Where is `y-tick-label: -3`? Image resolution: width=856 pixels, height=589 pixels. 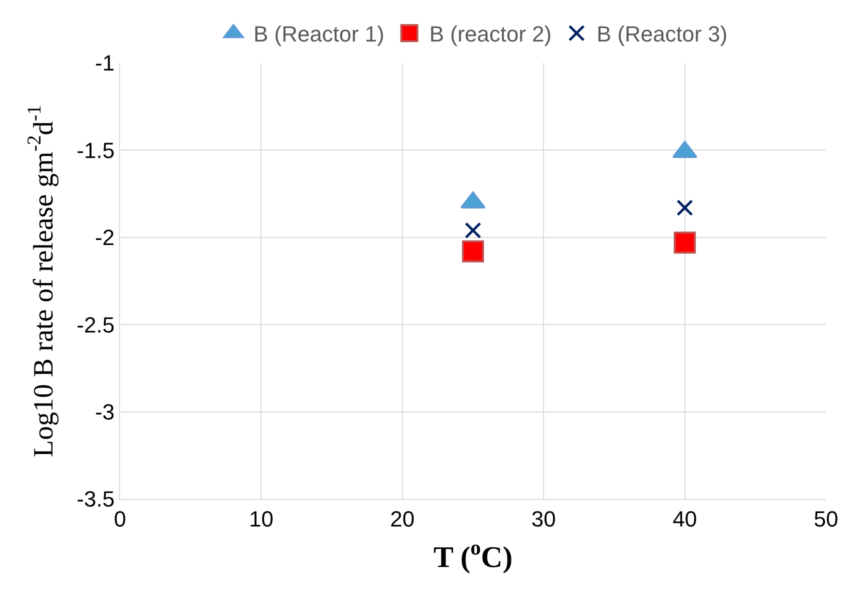
y-tick-label: -3 is located at coordinates (105, 412).